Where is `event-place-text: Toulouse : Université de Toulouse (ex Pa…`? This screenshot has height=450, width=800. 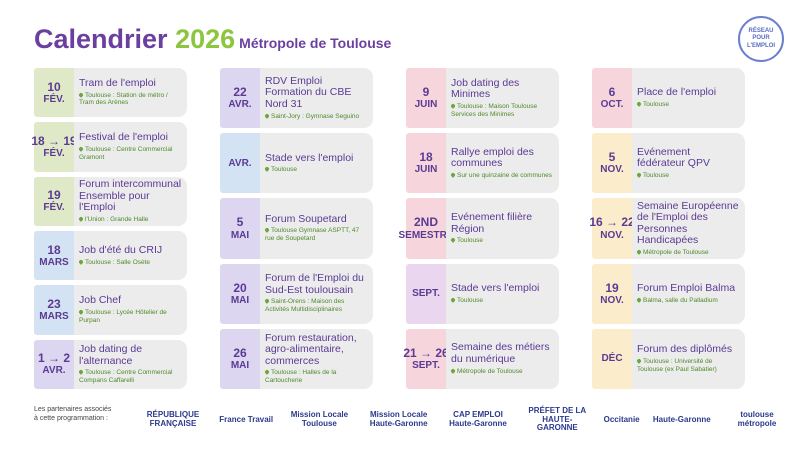
event-place-text: Toulouse : Université de Toulouse (ex Pa… is located at coordinates (677, 365).